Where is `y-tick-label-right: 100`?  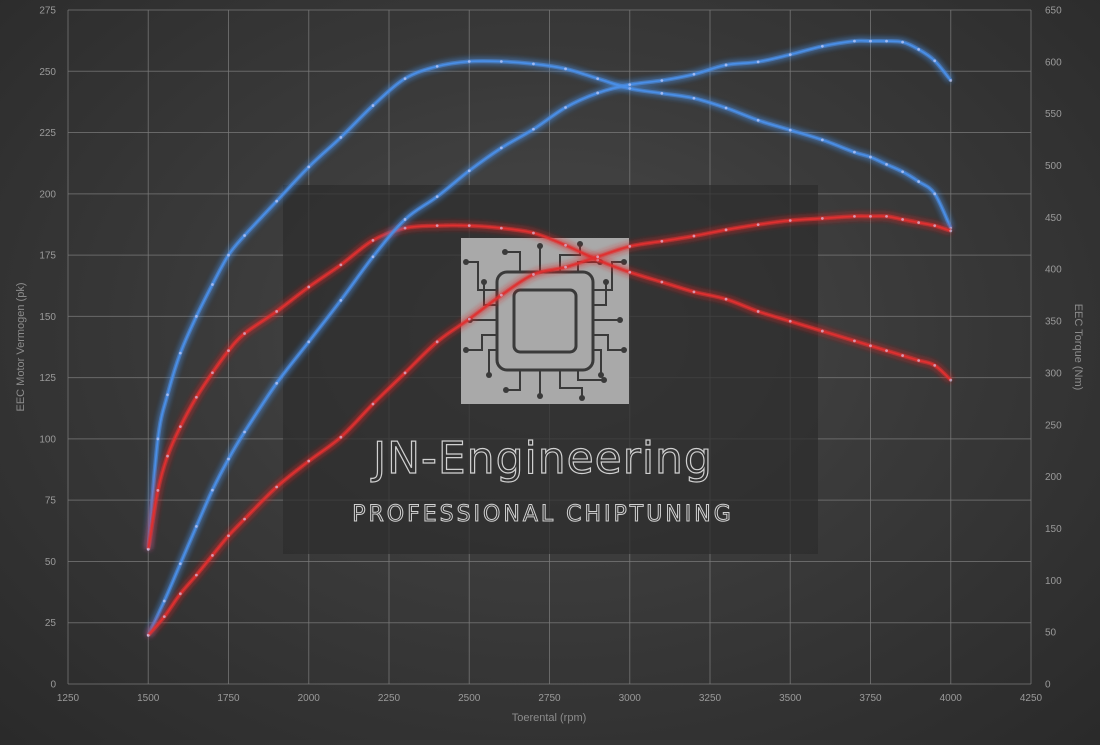
y-tick-label-right: 100 is located at coordinates (1053, 581).